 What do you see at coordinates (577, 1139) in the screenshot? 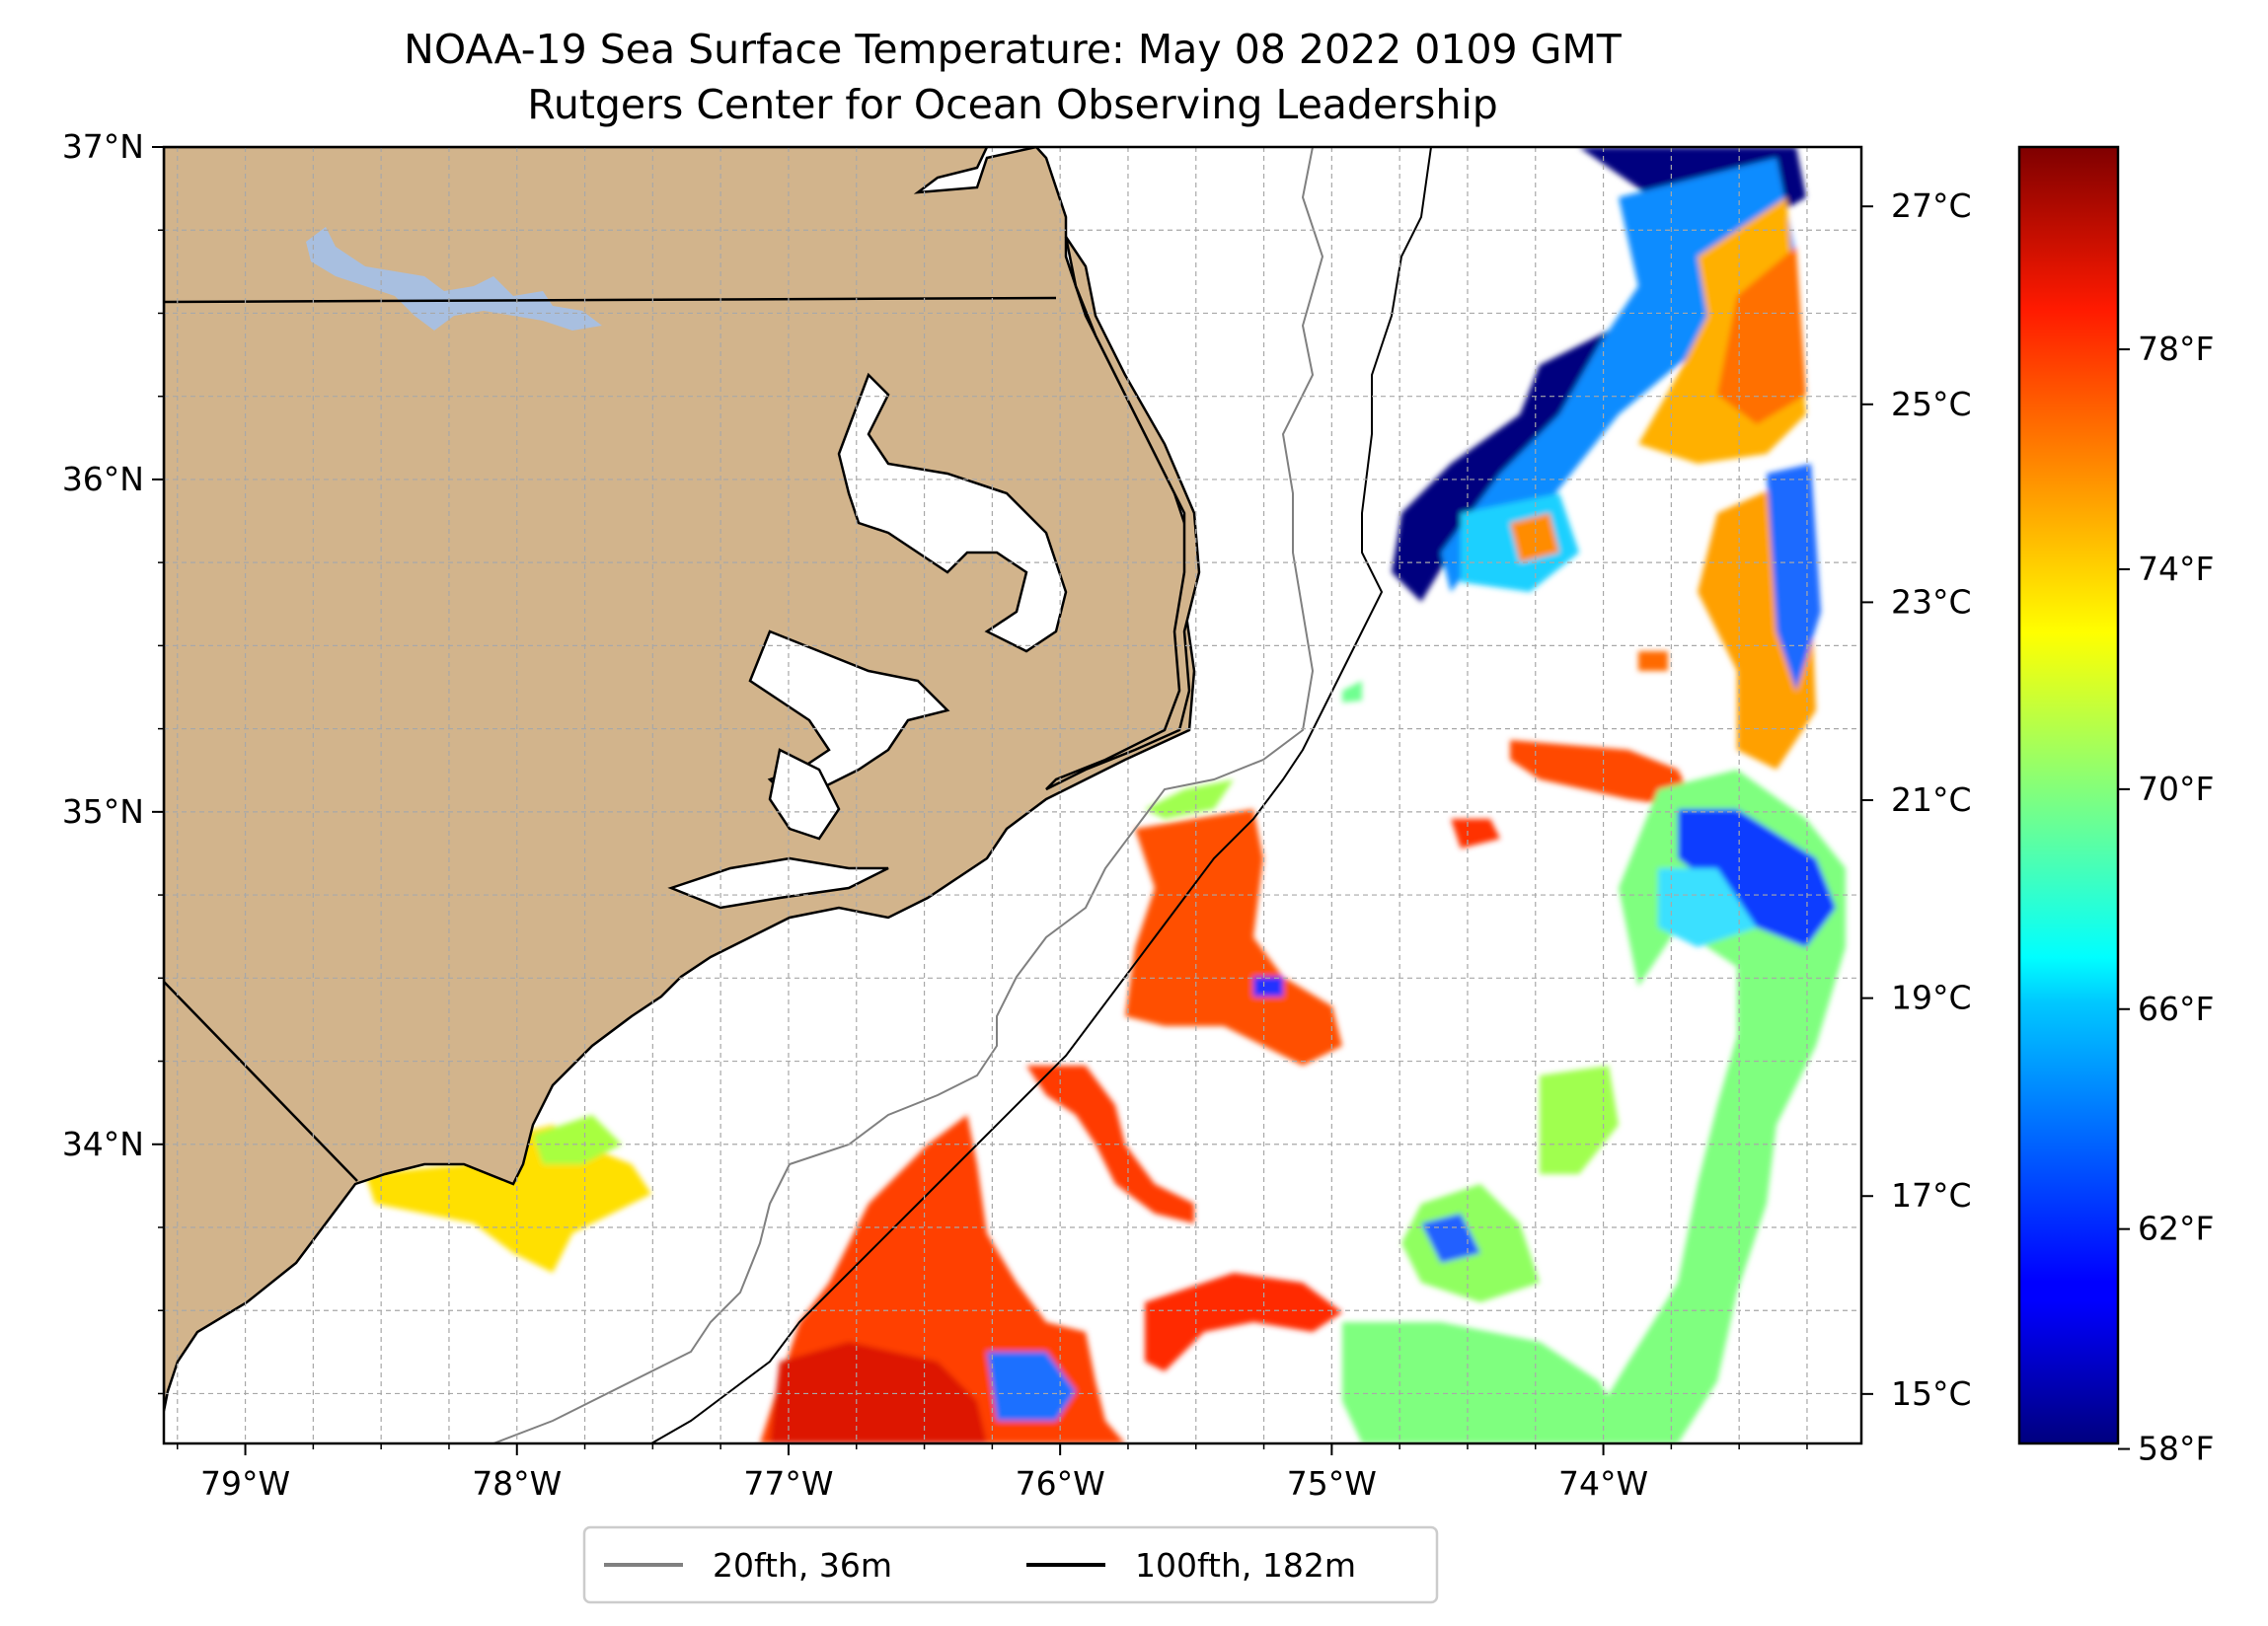
I see `sst-patch-nearshore-green` at bounding box center [577, 1139].